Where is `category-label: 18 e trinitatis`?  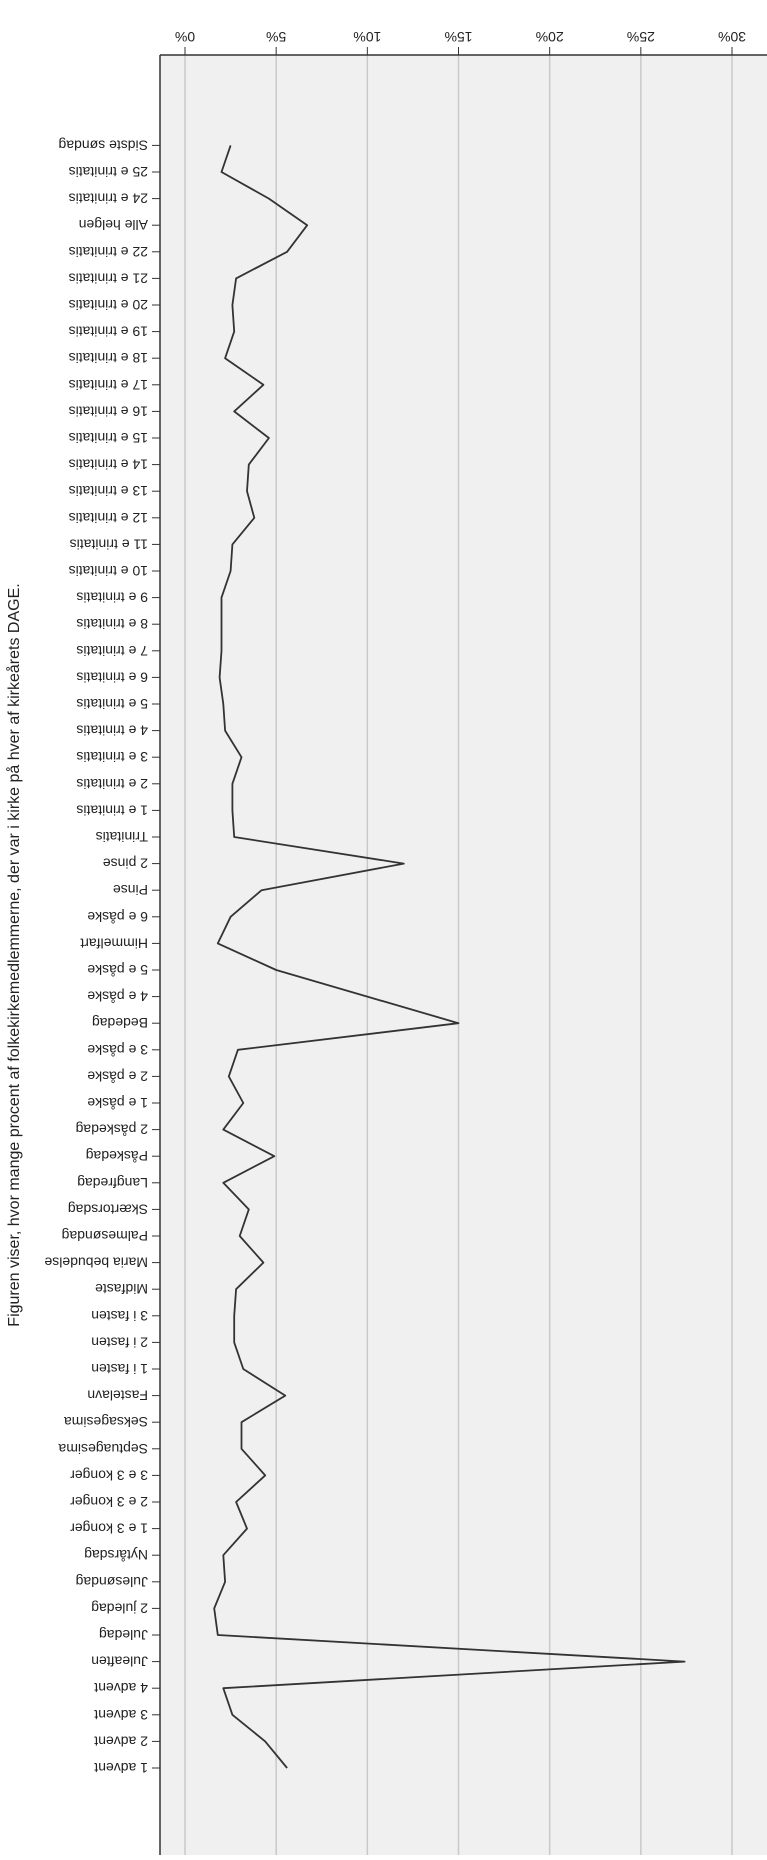
category-label: 18 e trinitatis is located at coordinates (108, 358).